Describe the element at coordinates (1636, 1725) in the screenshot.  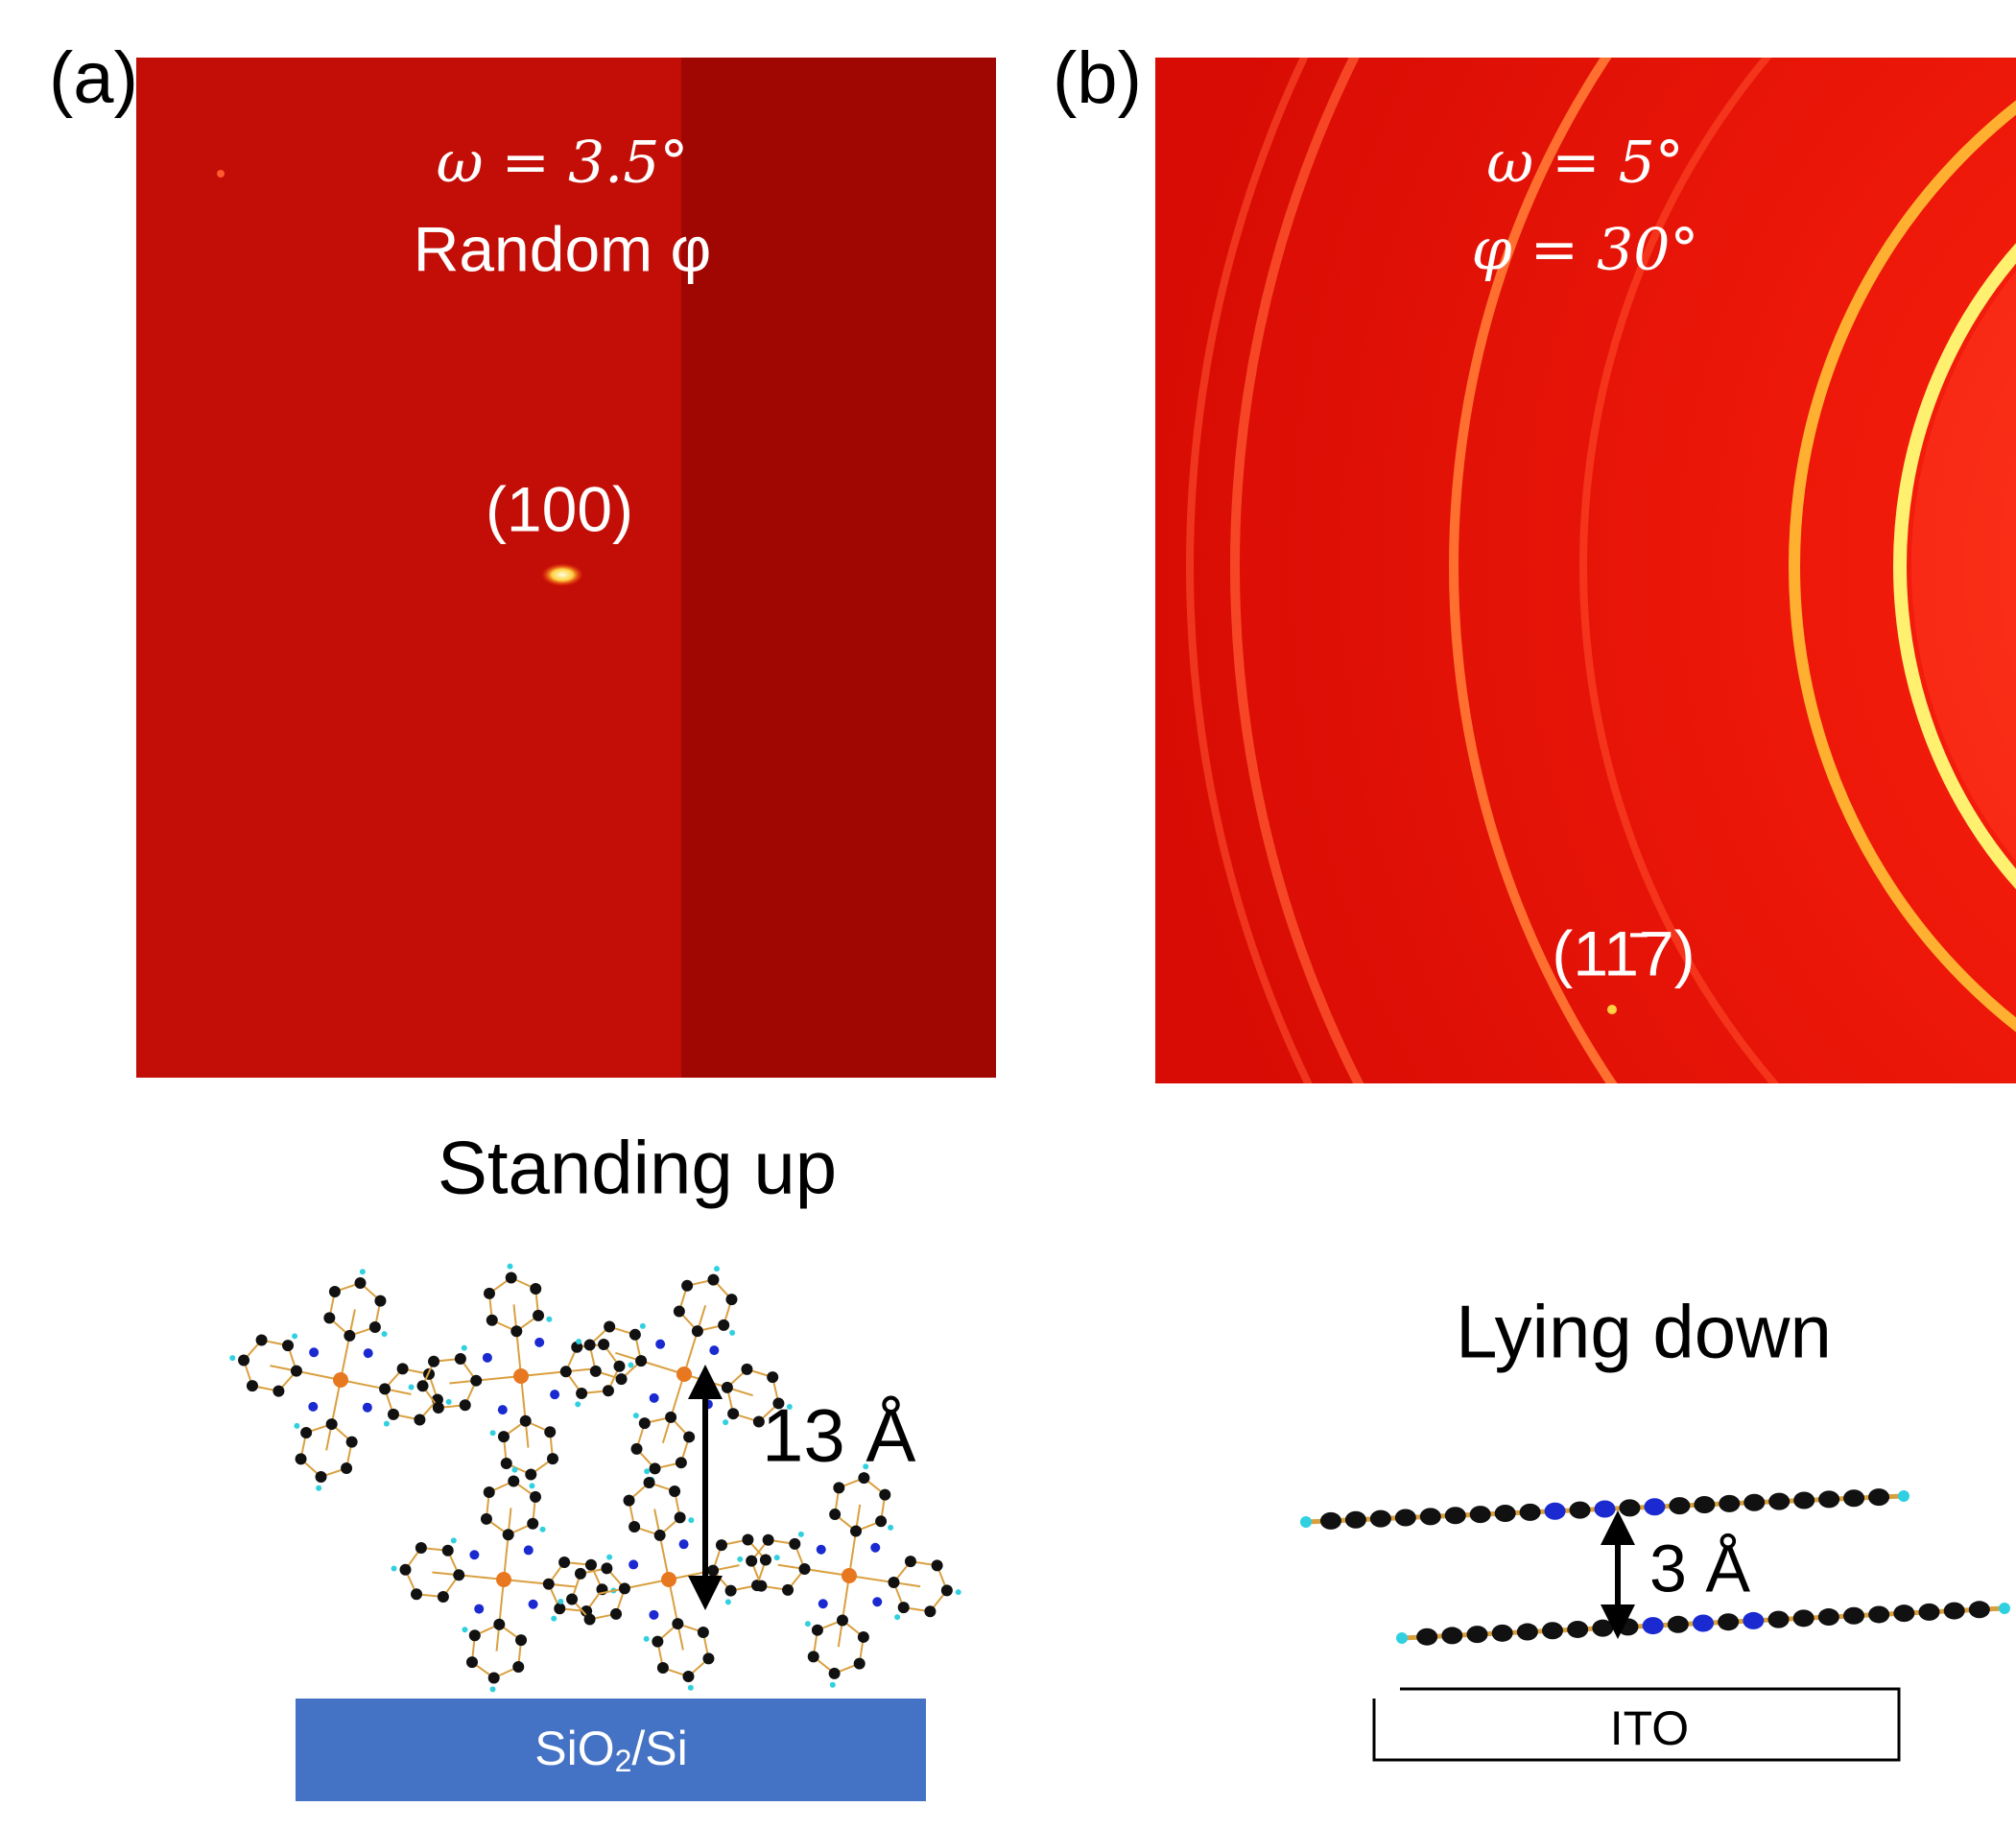
I see `substrate` at that location.